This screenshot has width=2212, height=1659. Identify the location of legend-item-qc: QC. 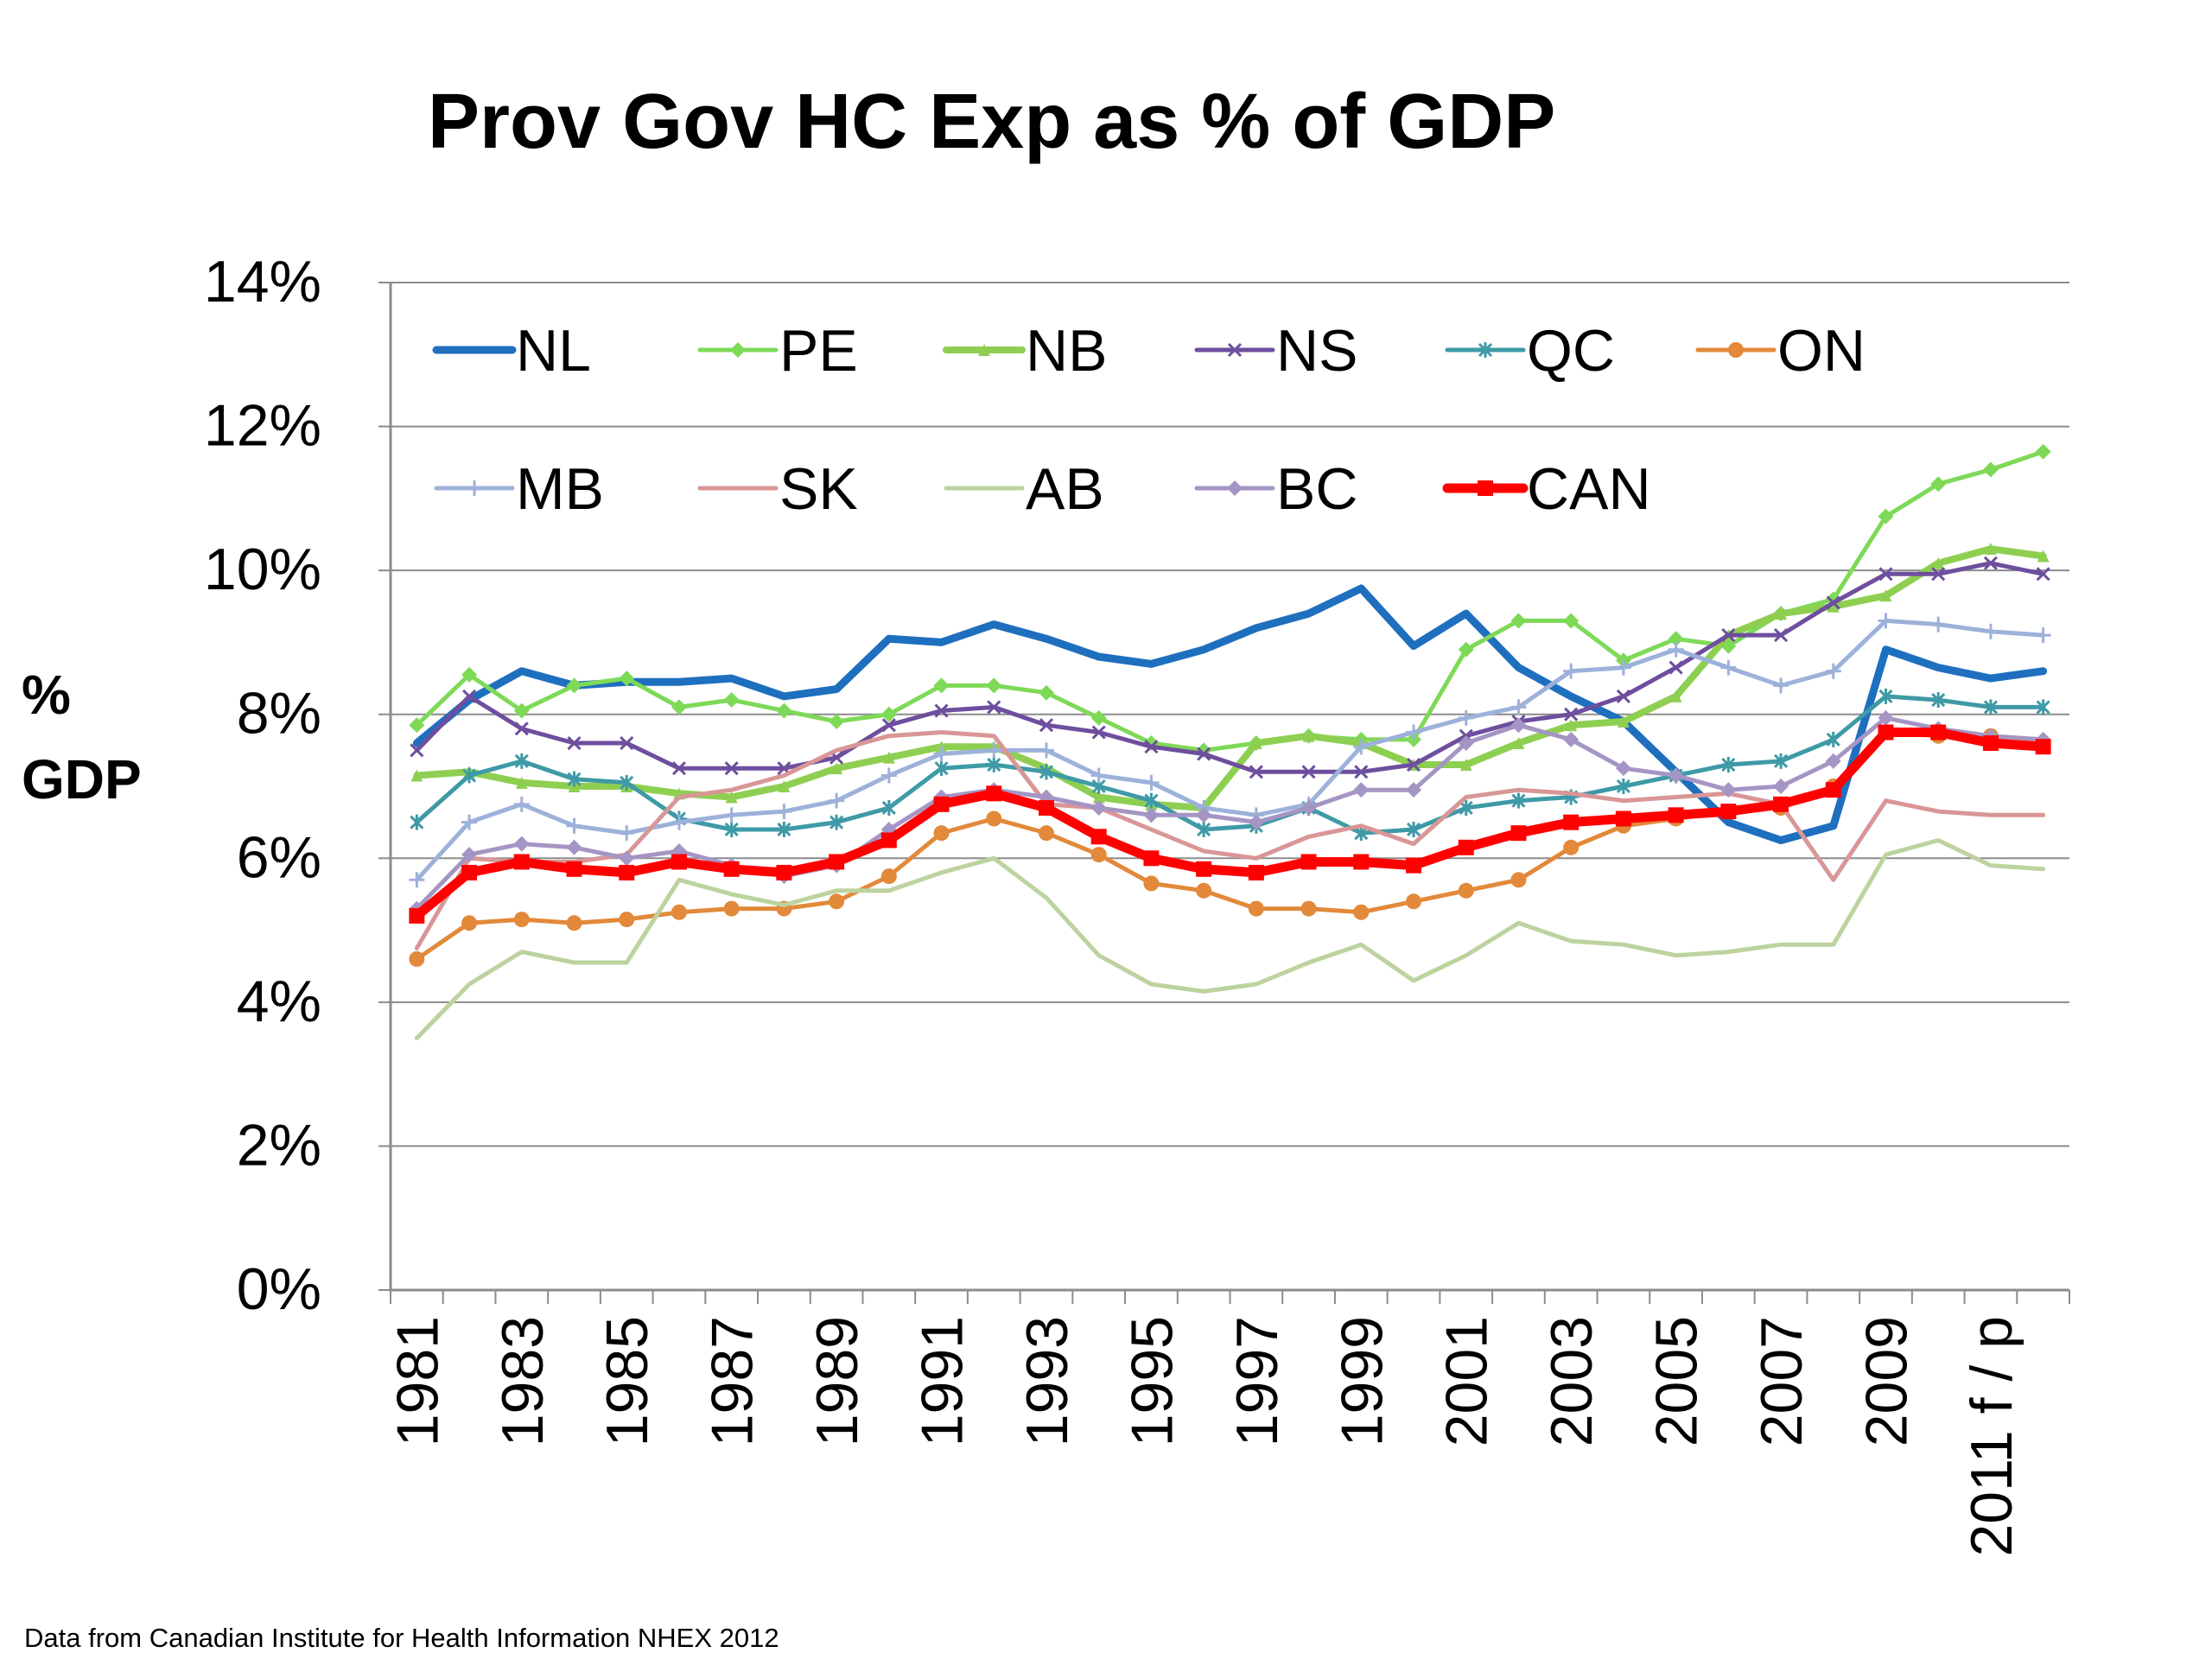
(1530, 351).